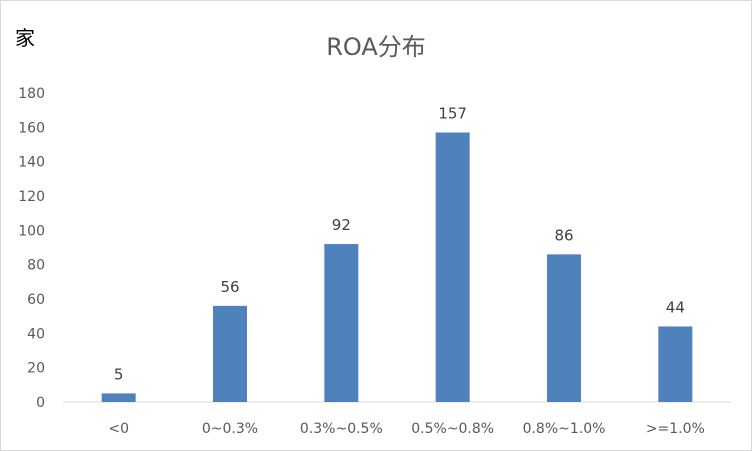 This screenshot has width=752, height=451. I want to click on x-tick-label: <0, so click(118, 429).